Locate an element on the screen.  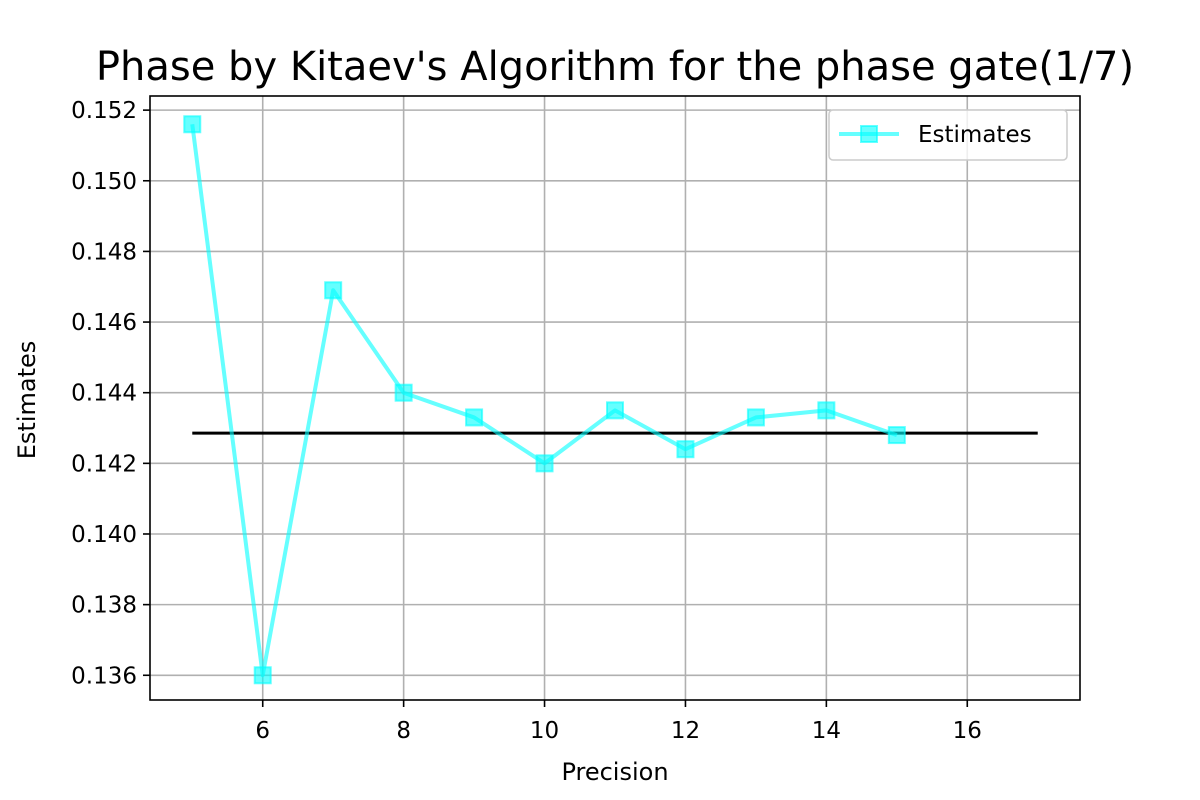
y-tick-label: 0.152 is located at coordinates (104, 111).